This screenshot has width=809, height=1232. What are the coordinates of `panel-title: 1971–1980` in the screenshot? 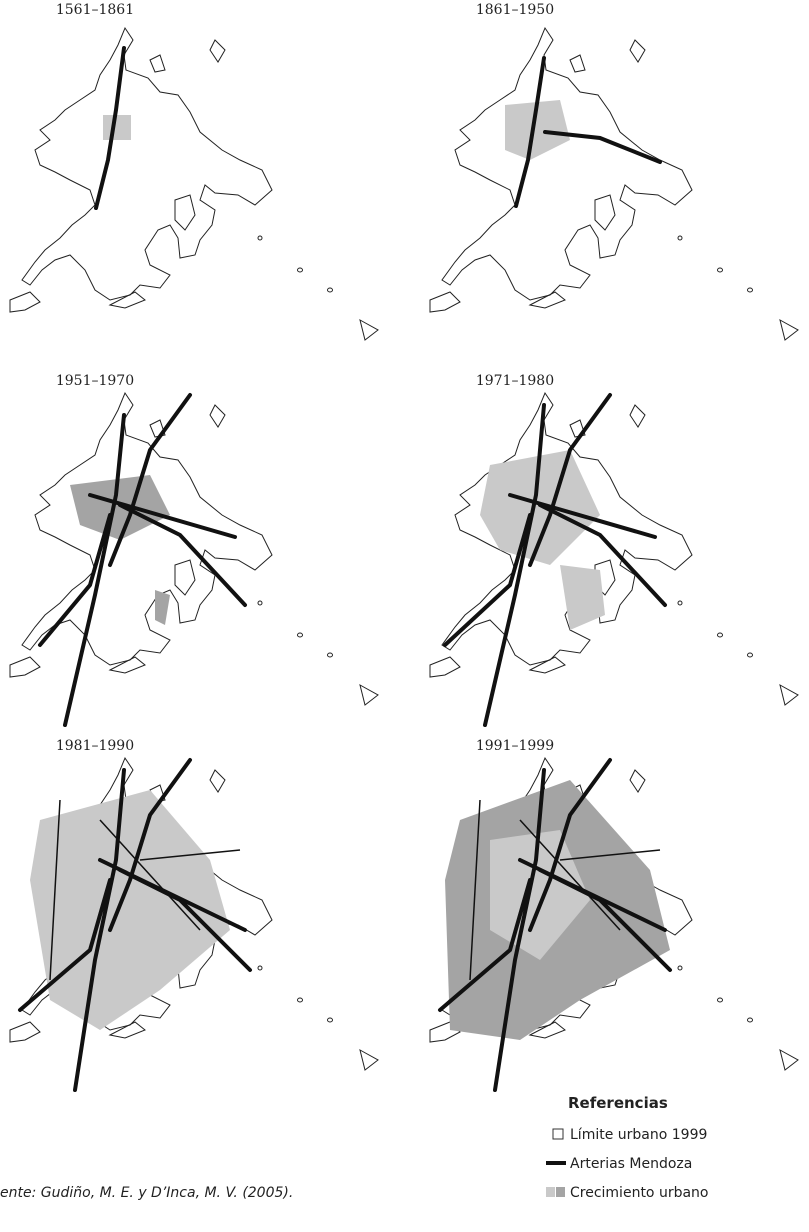 It's located at (515, 381).